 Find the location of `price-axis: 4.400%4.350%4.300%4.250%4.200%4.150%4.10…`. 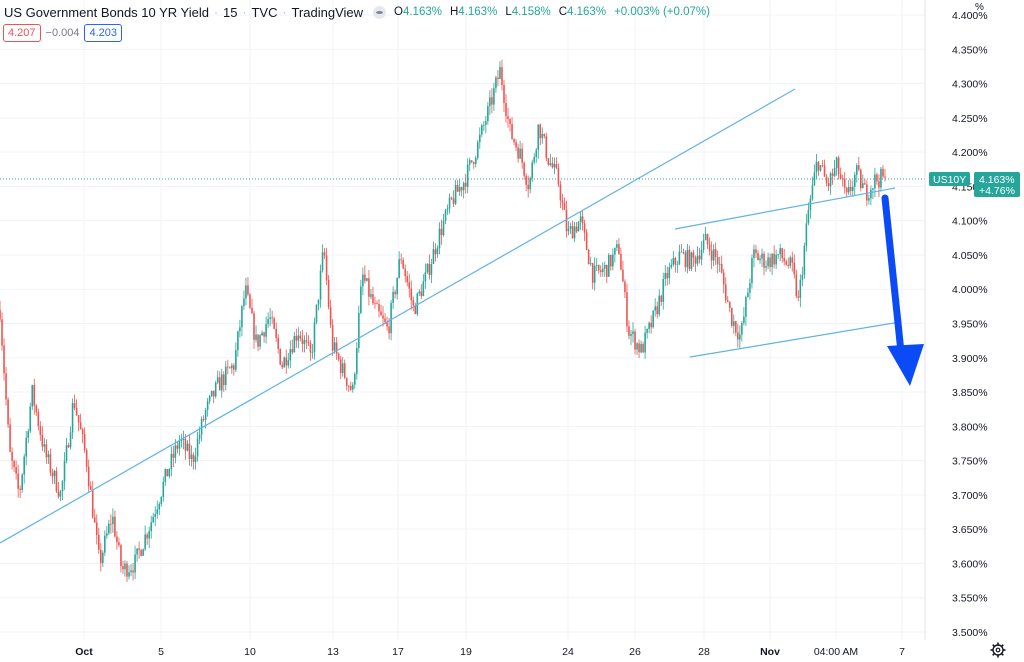

price-axis: 4.400%4.350%4.300%4.250%4.200%4.150%4.10… is located at coordinates (970, 324).